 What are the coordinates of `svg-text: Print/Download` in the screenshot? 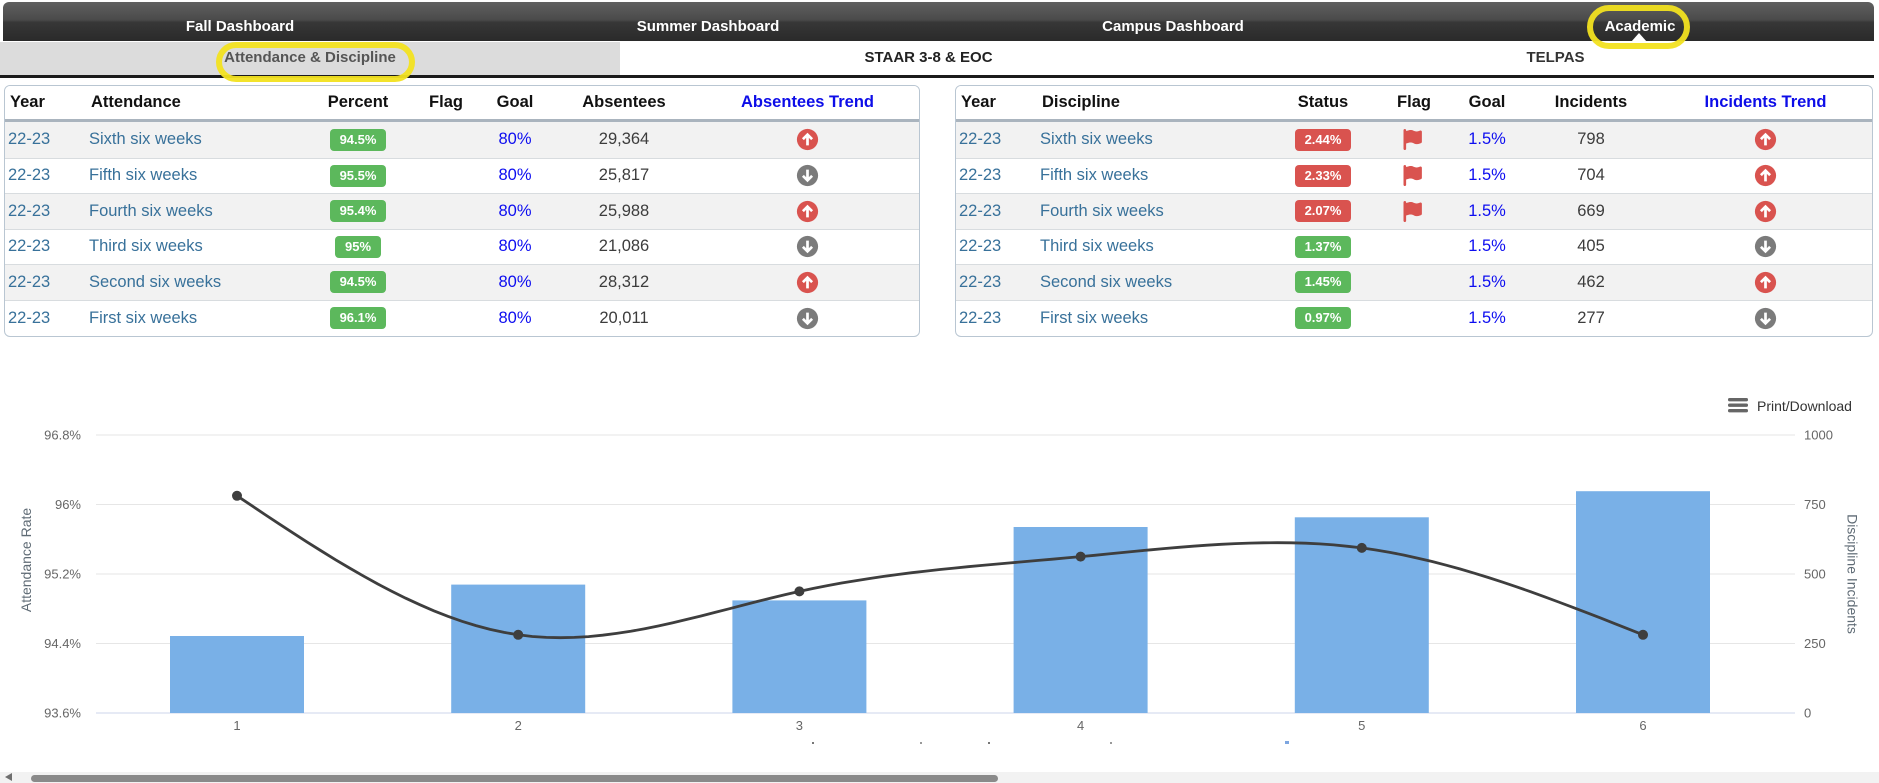 It's located at (1804, 406).